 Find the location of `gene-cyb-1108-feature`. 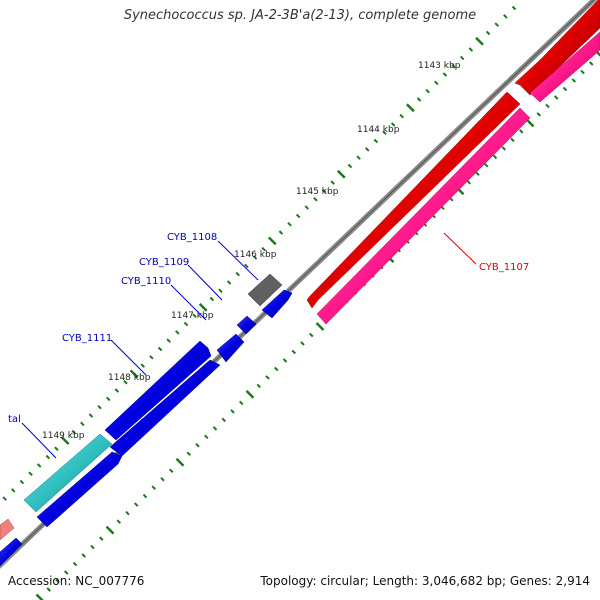

gene-cyb-1108-feature is located at coordinates (265, 290).